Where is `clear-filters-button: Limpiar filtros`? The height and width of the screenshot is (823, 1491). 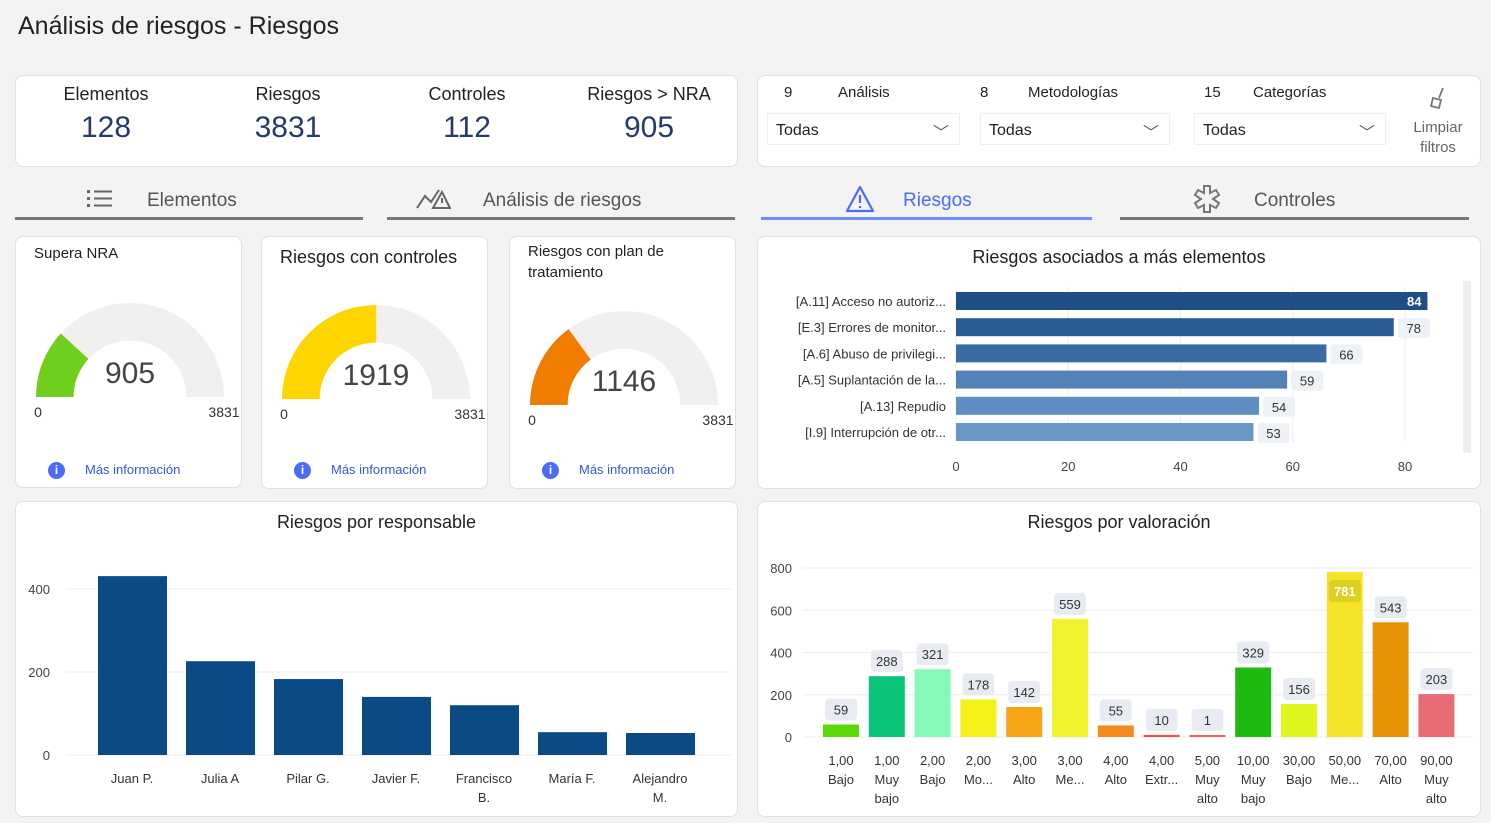 clear-filters-button: Limpiar filtros is located at coordinates (1438, 122).